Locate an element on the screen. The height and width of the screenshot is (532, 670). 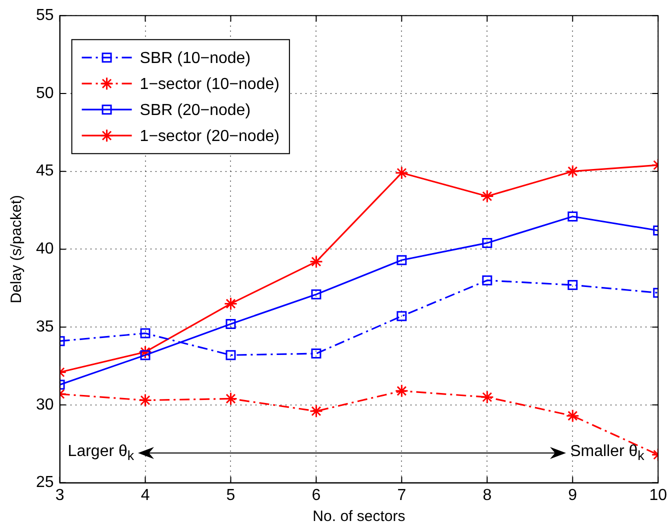
y-tick-label: 40 is located at coordinates (45, 249).